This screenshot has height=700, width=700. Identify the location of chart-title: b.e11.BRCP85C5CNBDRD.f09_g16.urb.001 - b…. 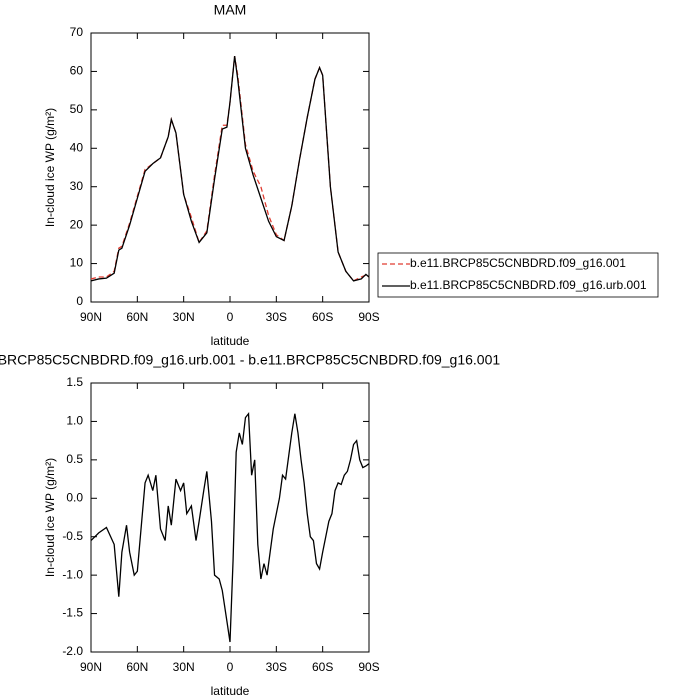
(250, 360).